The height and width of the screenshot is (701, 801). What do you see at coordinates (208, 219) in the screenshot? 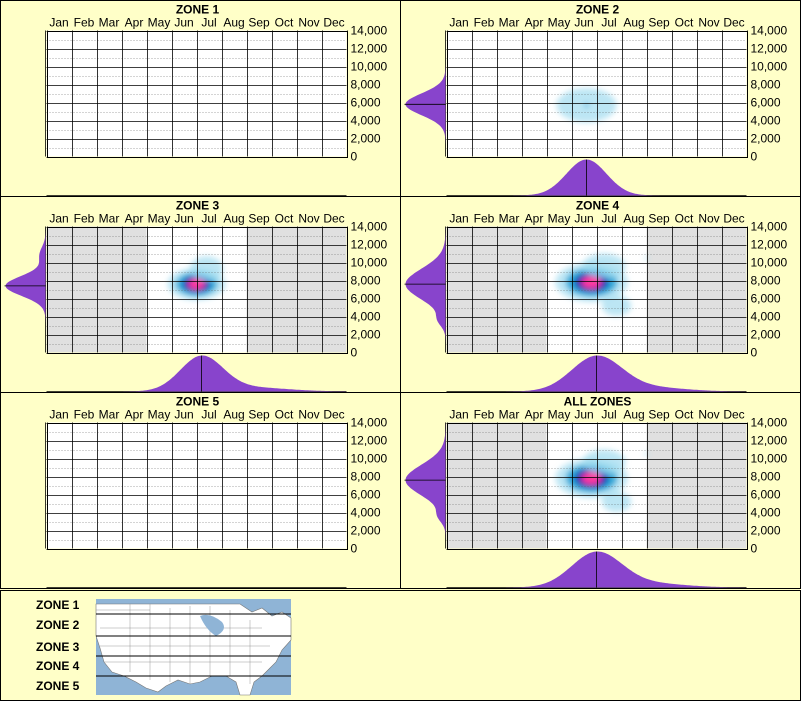
I see `month-label-jul: Jul` at bounding box center [208, 219].